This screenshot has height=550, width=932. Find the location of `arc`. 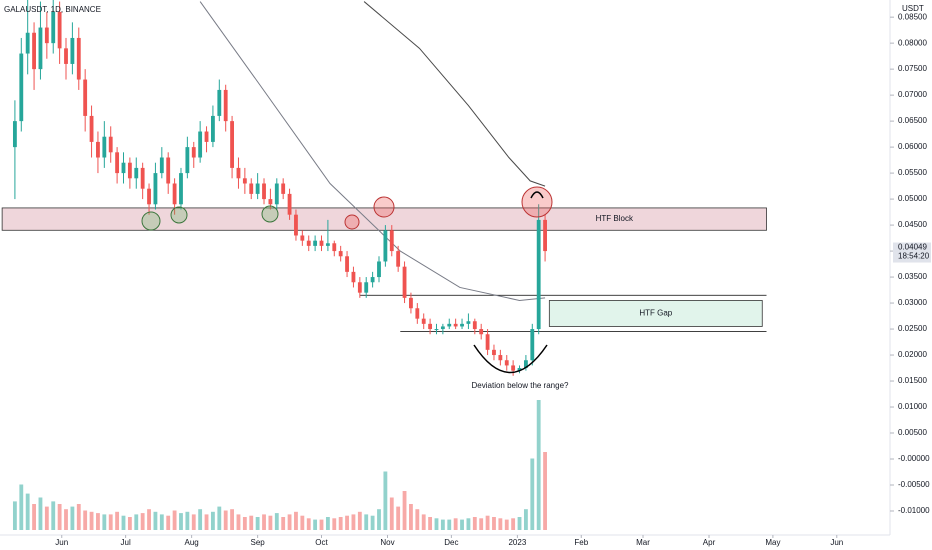

arc is located at coordinates (510, 359).